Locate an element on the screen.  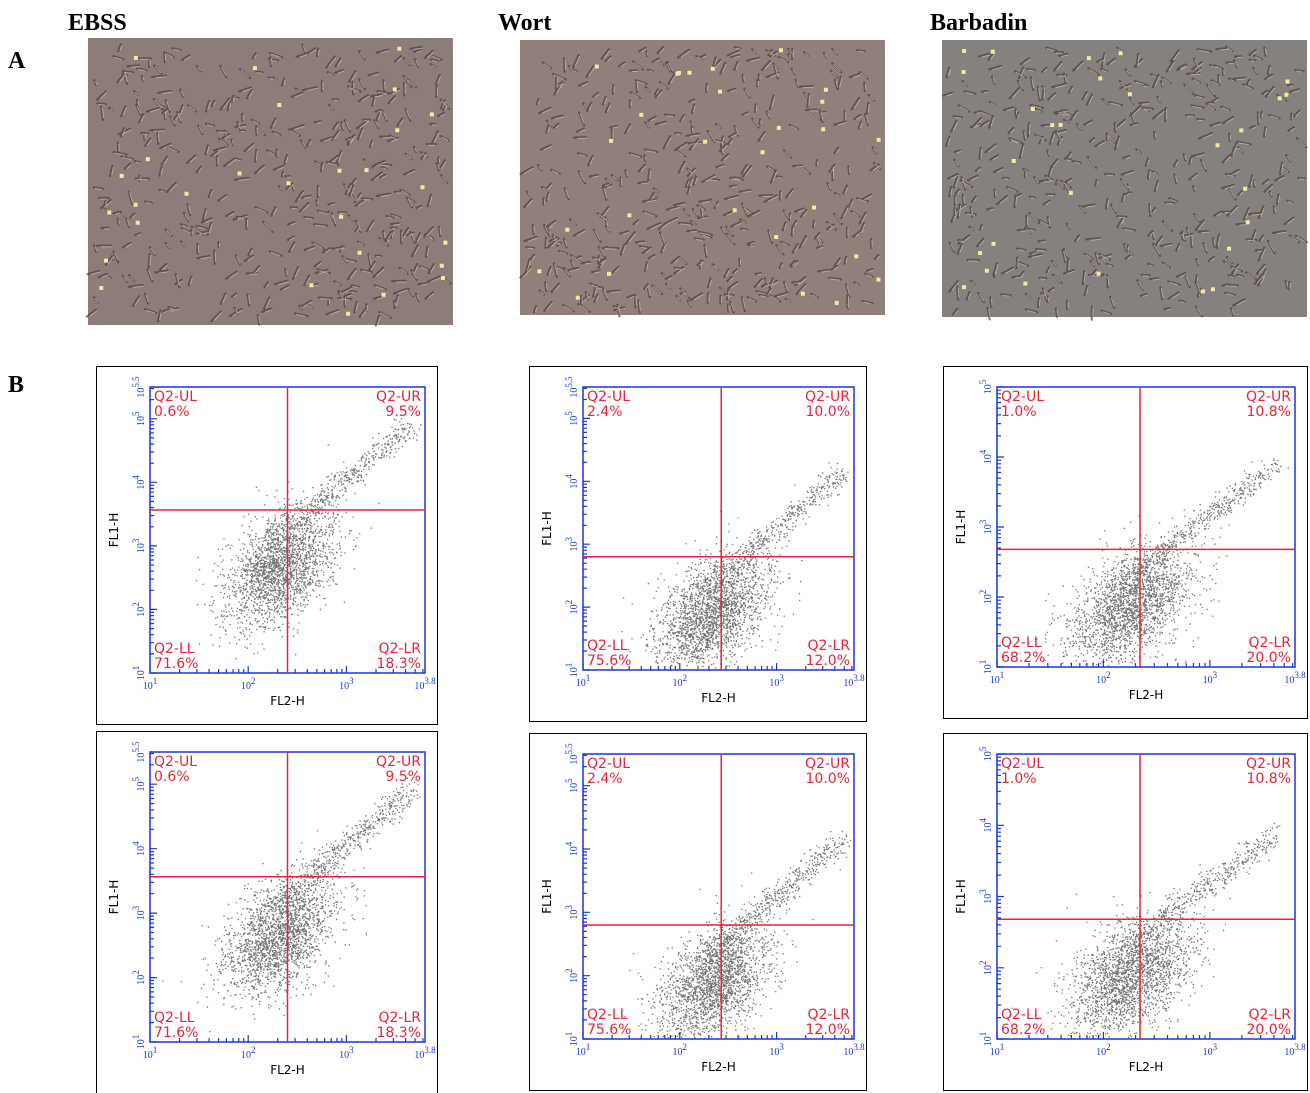
quadrant-percent: 12.0% is located at coordinates (828, 661).